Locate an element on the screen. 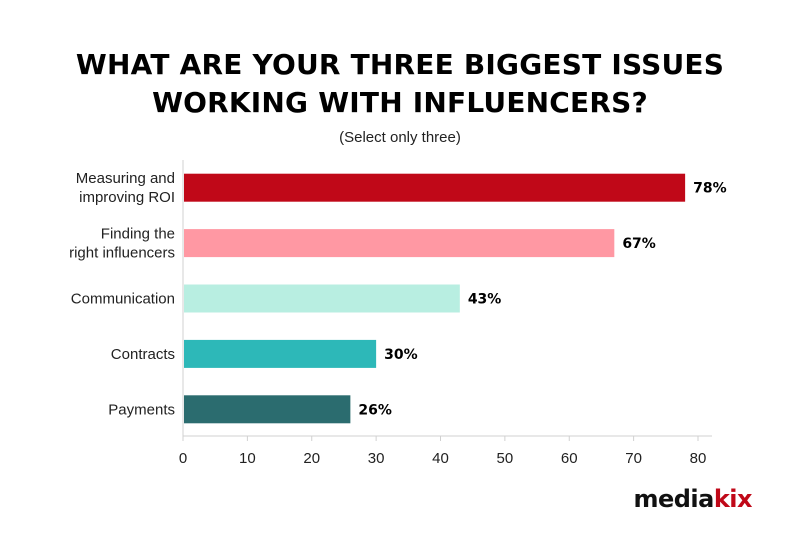 This screenshot has height=533, width=800. value-label-3: 30% is located at coordinates (401, 355).